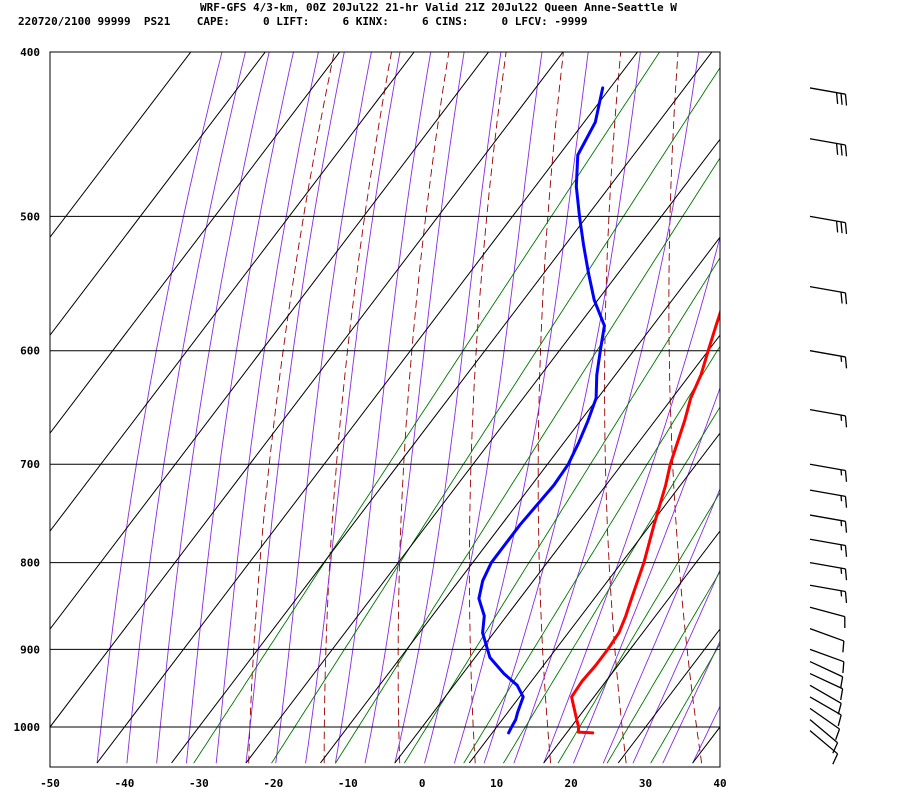 This screenshot has height=800, width=900. Describe the element at coordinates (30, 563) in the screenshot. I see `pressure-tick-label: 800` at that location.